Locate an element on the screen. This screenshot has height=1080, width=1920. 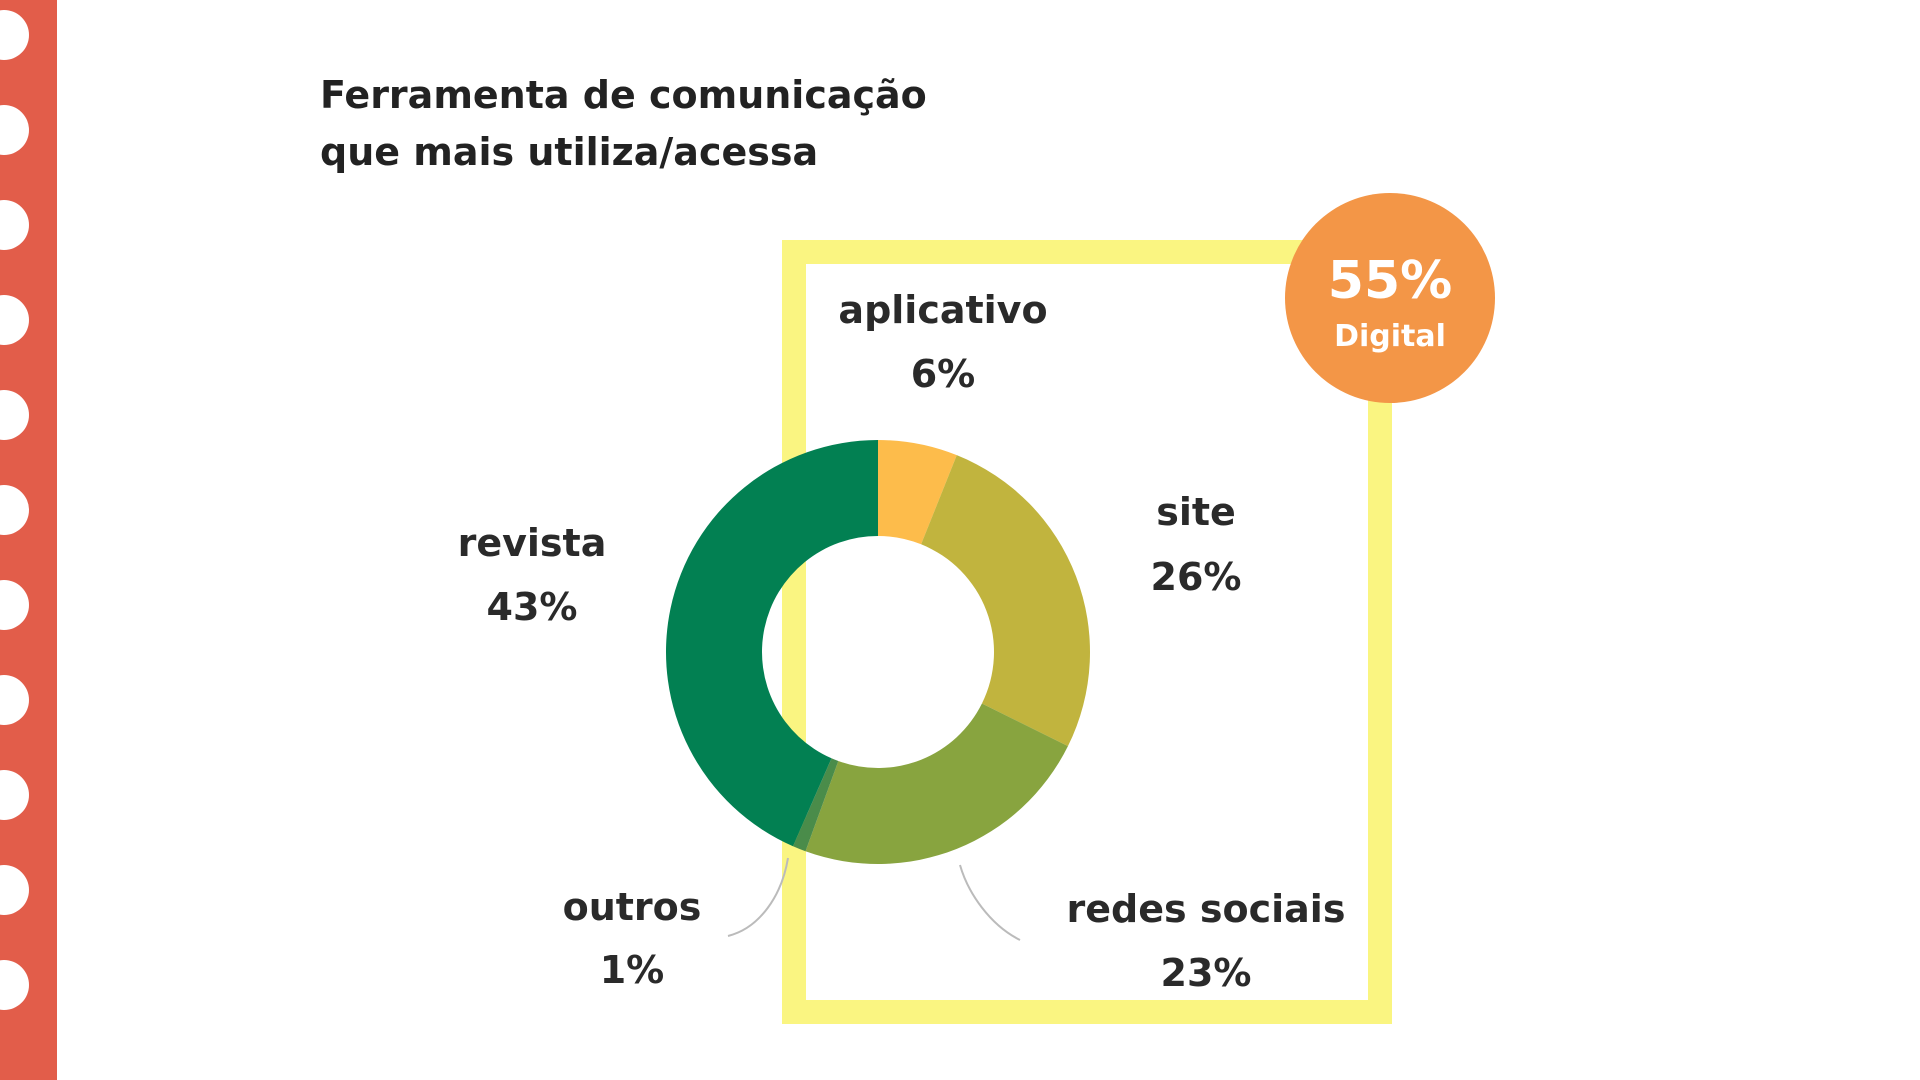
slice-label-site: site is located at coordinates (1196, 512).